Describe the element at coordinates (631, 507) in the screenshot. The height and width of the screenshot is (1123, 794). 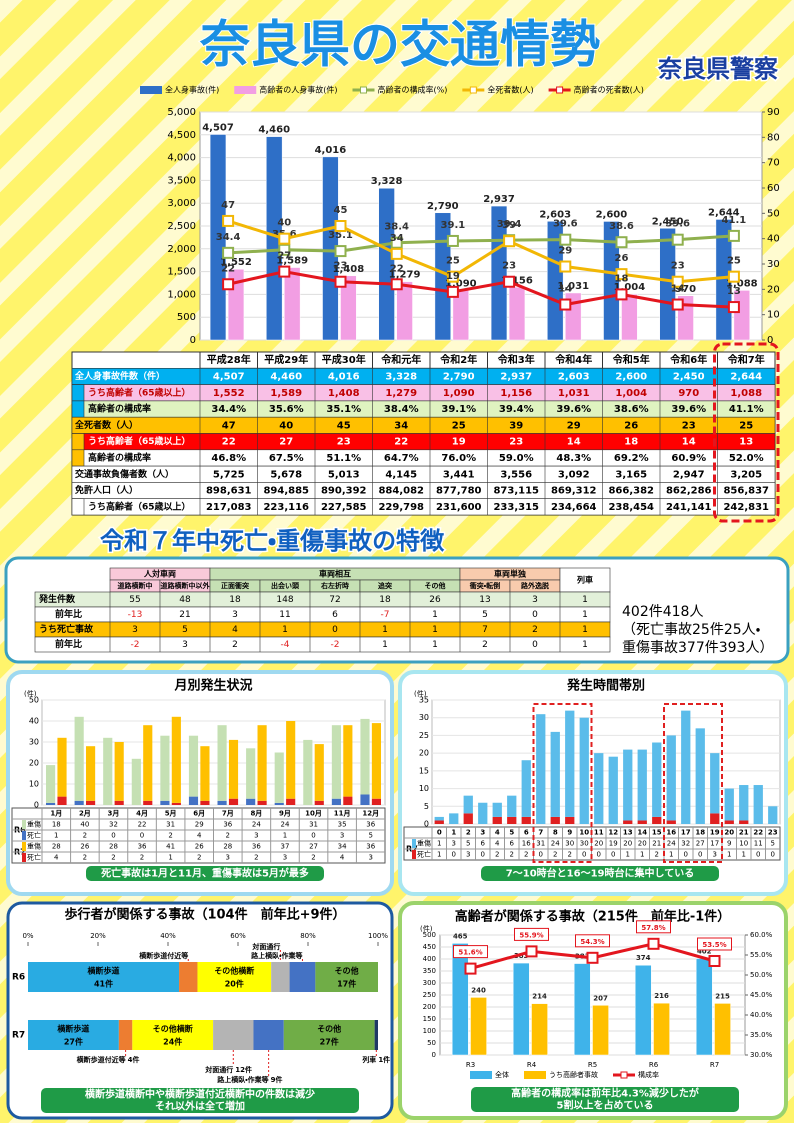
I see `table-cell: 238,454` at that location.